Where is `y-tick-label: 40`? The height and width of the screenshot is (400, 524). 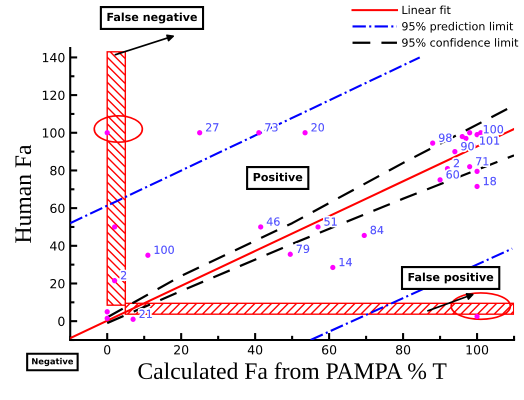
y-tick-label: 40 is located at coordinates (57, 246).